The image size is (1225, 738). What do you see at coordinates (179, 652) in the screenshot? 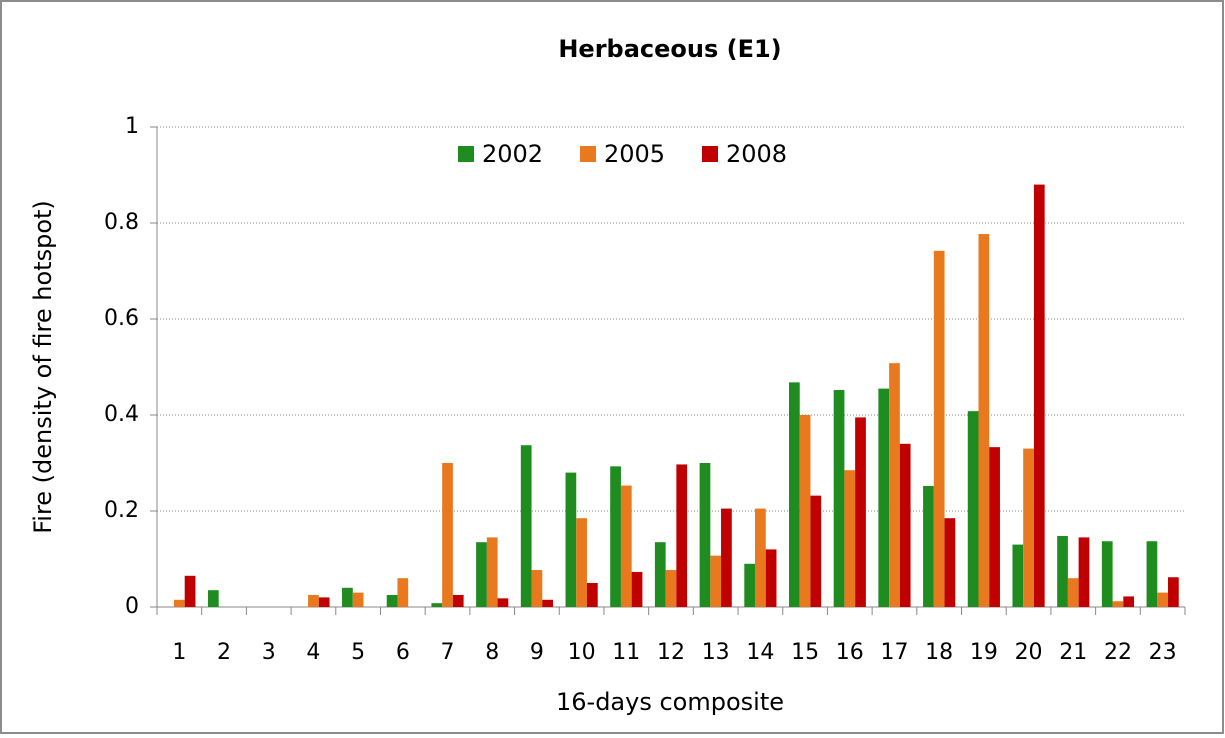
I see `x-tick-label: 1` at bounding box center [179, 652].